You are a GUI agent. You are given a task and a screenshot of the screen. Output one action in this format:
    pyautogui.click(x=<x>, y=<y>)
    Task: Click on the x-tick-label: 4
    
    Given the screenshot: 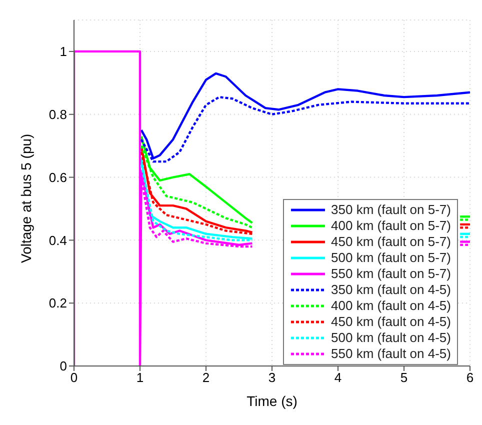 What is the action you would take?
    pyautogui.click(x=338, y=378)
    